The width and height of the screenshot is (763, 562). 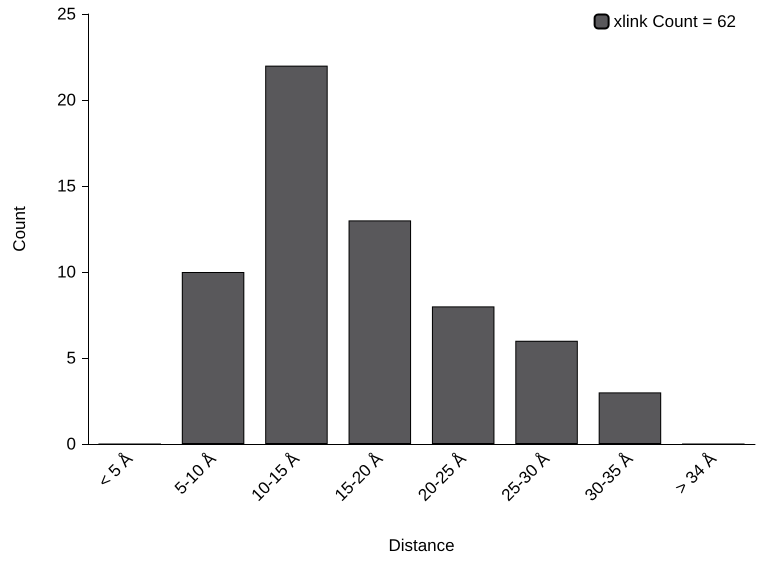 I want to click on x-axis-title: Distance, so click(x=421, y=545).